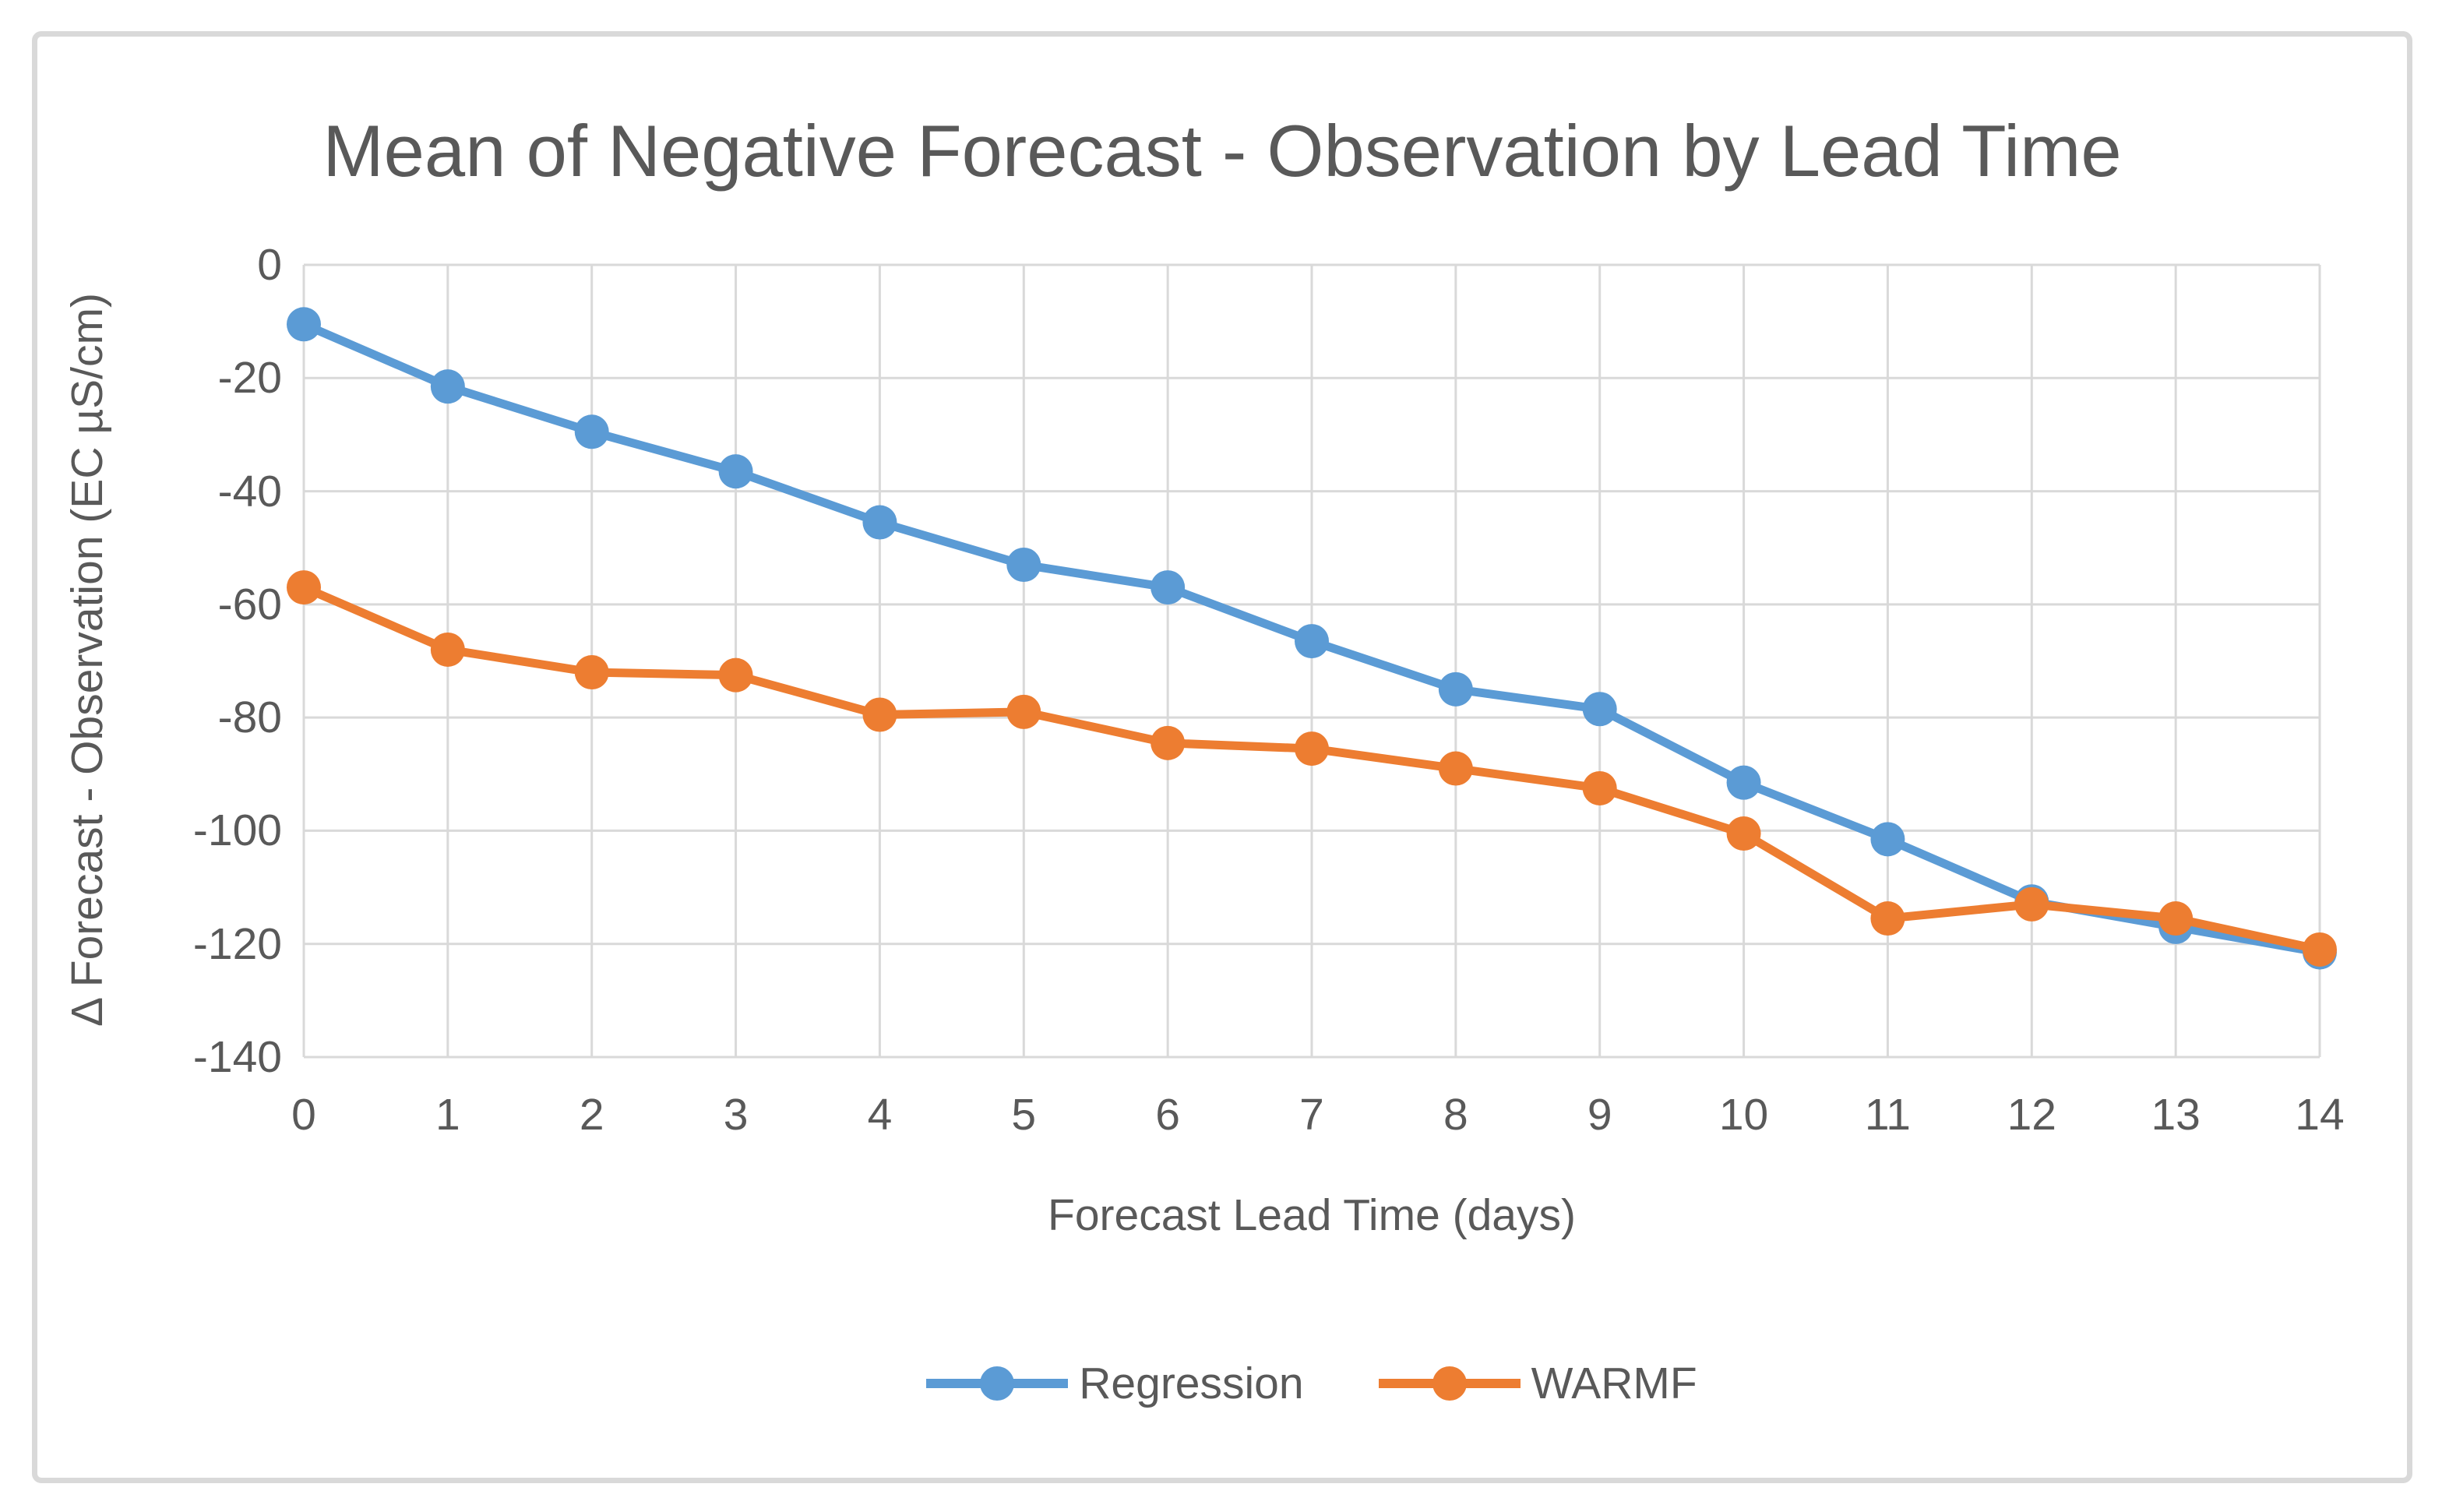 Image resolution: width=2442 pixels, height=1512 pixels. What do you see at coordinates (237, 944) in the screenshot?
I see `y-axis-tick-label: -120` at bounding box center [237, 944].